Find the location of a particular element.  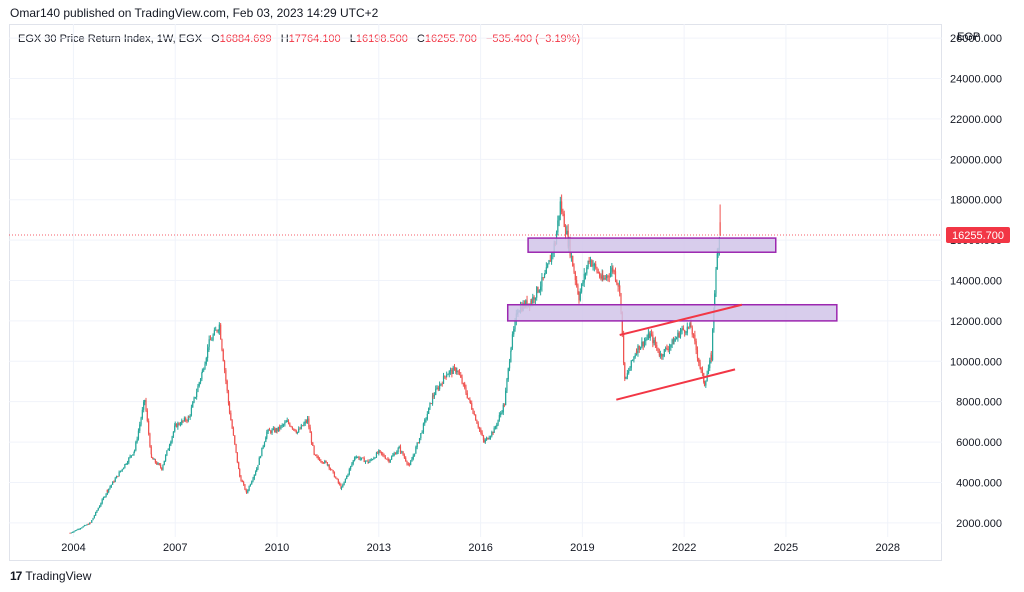

x-tick-label: 2019 is located at coordinates (582, 548).